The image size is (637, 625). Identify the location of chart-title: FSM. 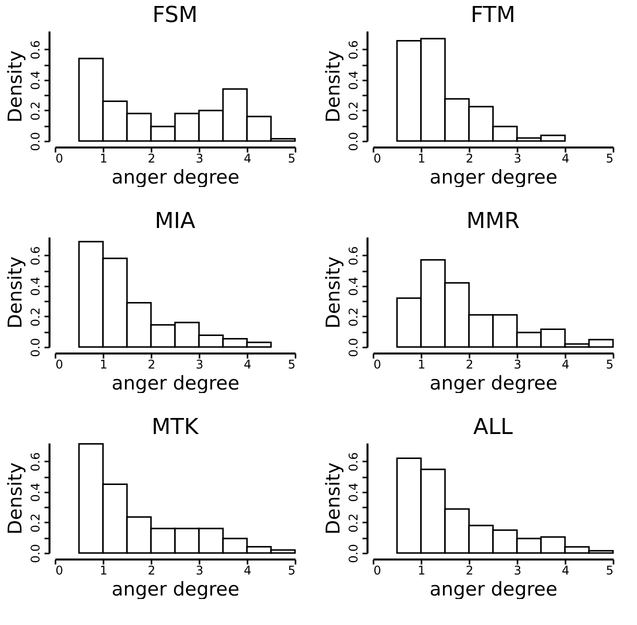
(175, 15).